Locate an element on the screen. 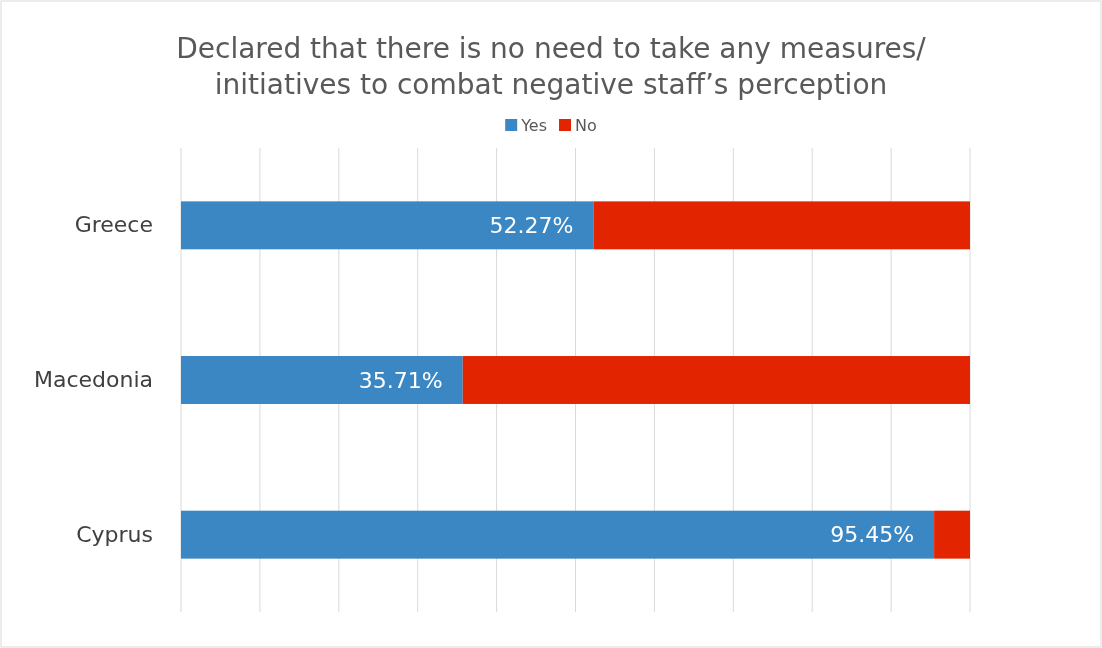 The height and width of the screenshot is (648, 1102). legend-label: Yes is located at coordinates (534, 125).